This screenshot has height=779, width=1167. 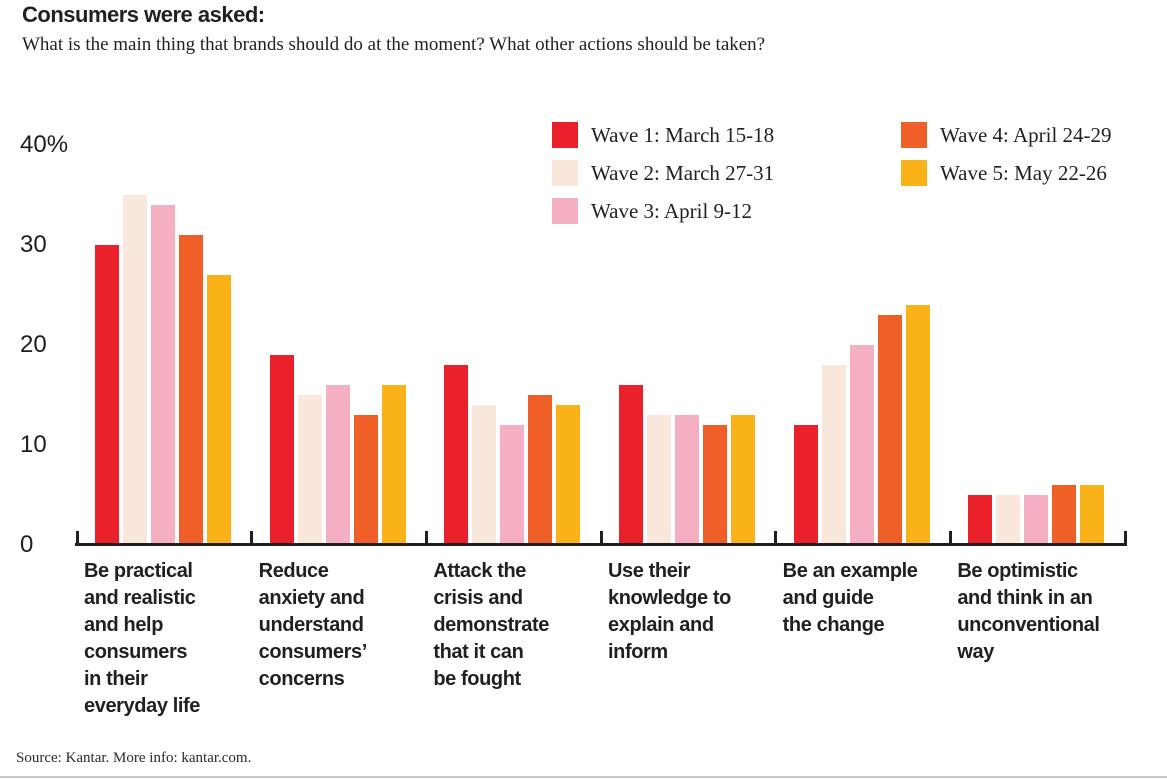 I want to click on category-label-line: consumers’, so click(x=313, y=652).